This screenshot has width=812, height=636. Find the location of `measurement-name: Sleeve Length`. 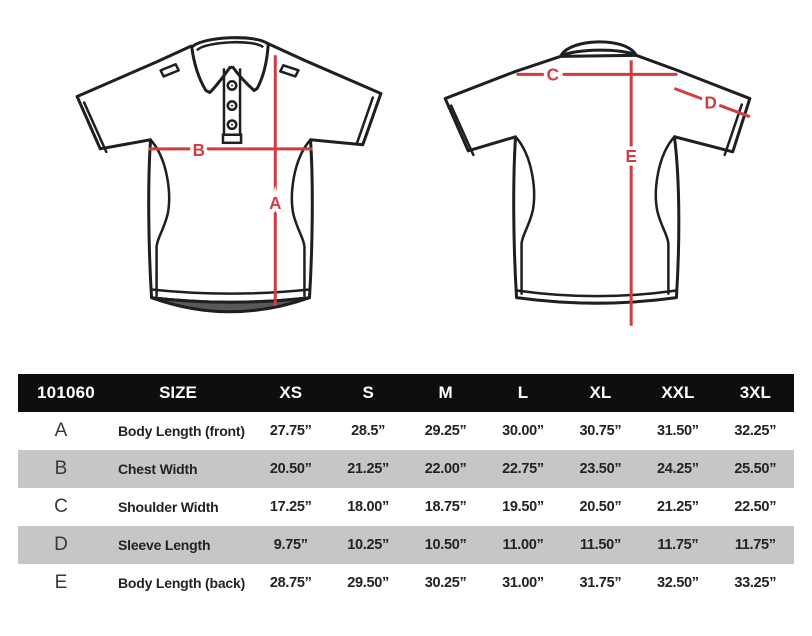

measurement-name: Sleeve Length is located at coordinates (164, 545).